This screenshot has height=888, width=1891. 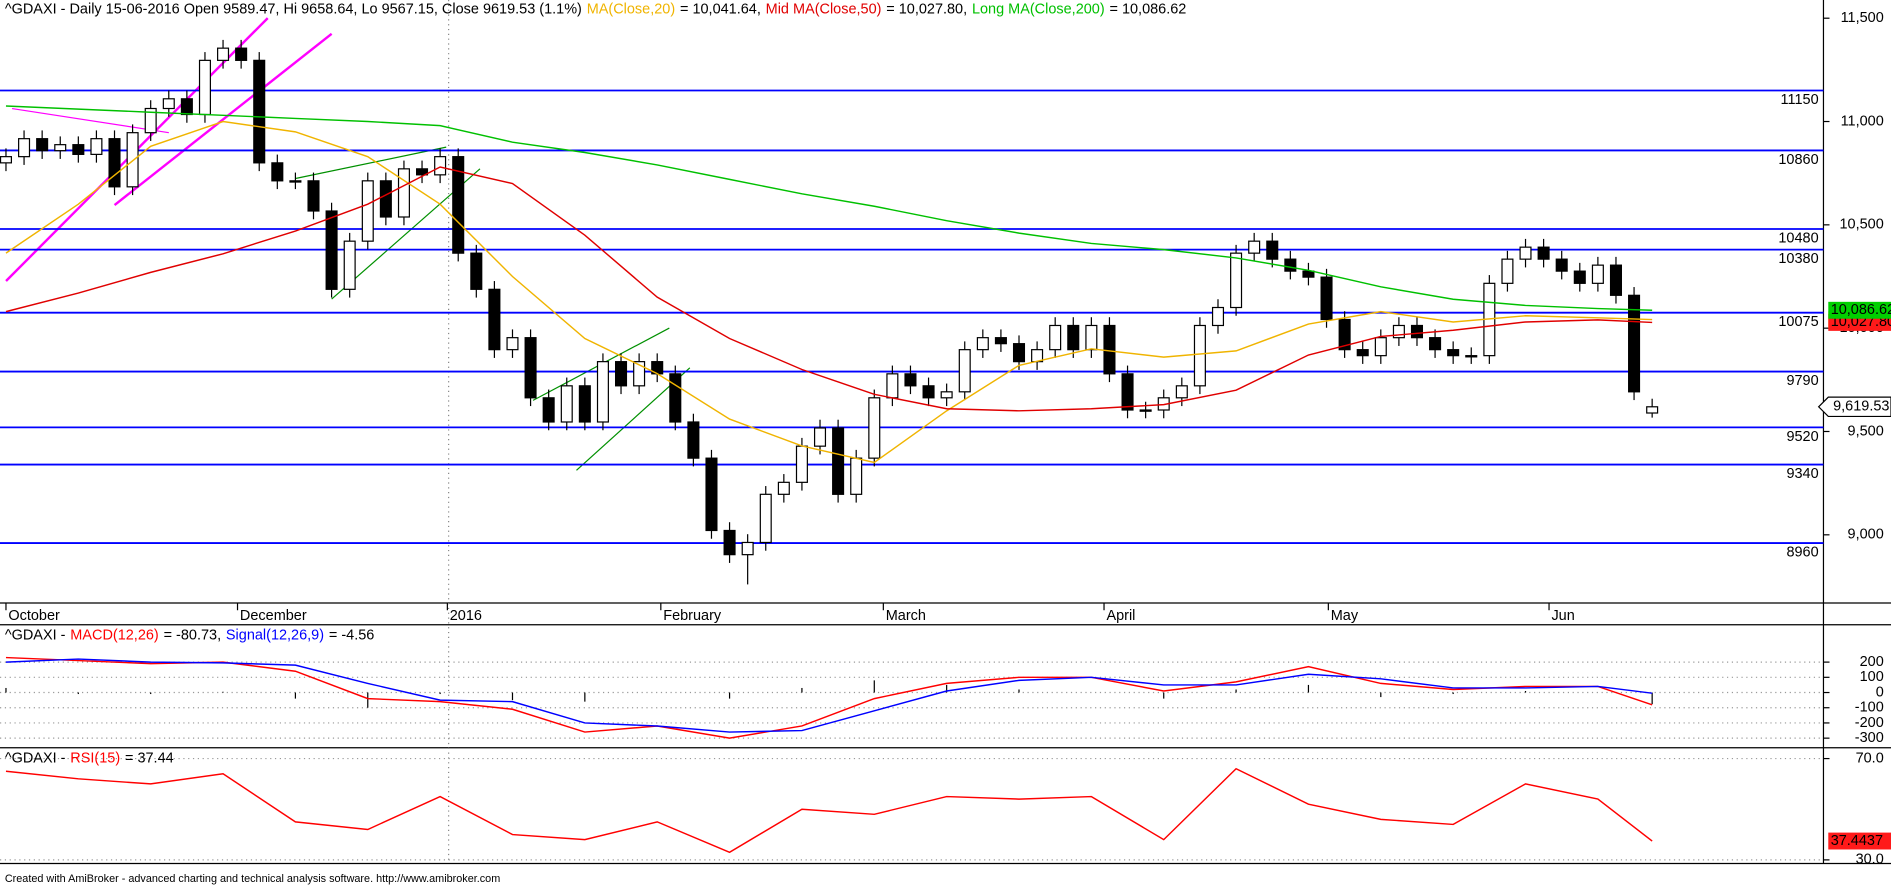 What do you see at coordinates (1869, 738) in the screenshot?
I see `y-tick-label: -300` at bounding box center [1869, 738].